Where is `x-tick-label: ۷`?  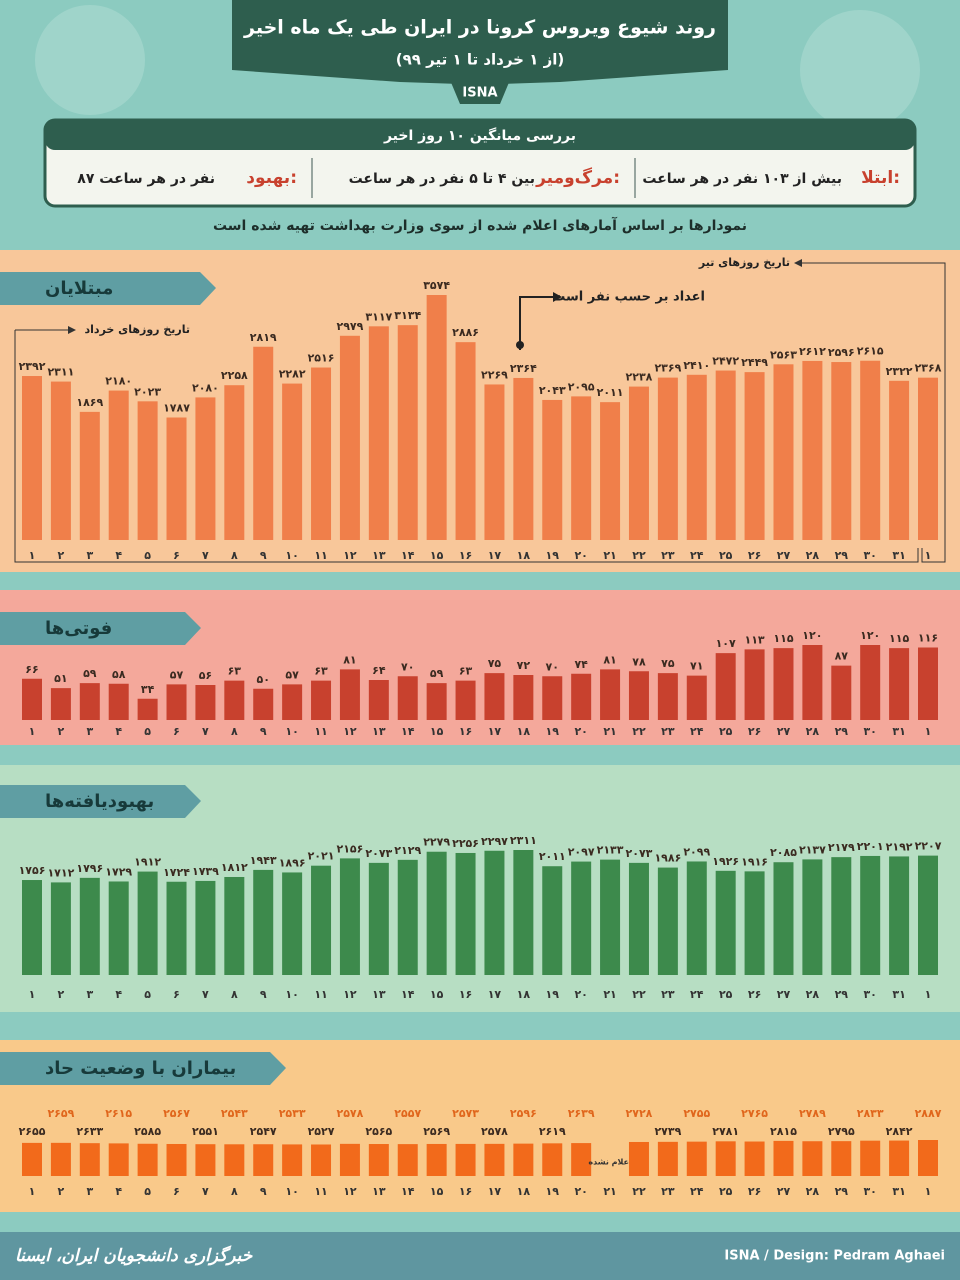 x-tick-label: ۷ is located at coordinates (205, 994).